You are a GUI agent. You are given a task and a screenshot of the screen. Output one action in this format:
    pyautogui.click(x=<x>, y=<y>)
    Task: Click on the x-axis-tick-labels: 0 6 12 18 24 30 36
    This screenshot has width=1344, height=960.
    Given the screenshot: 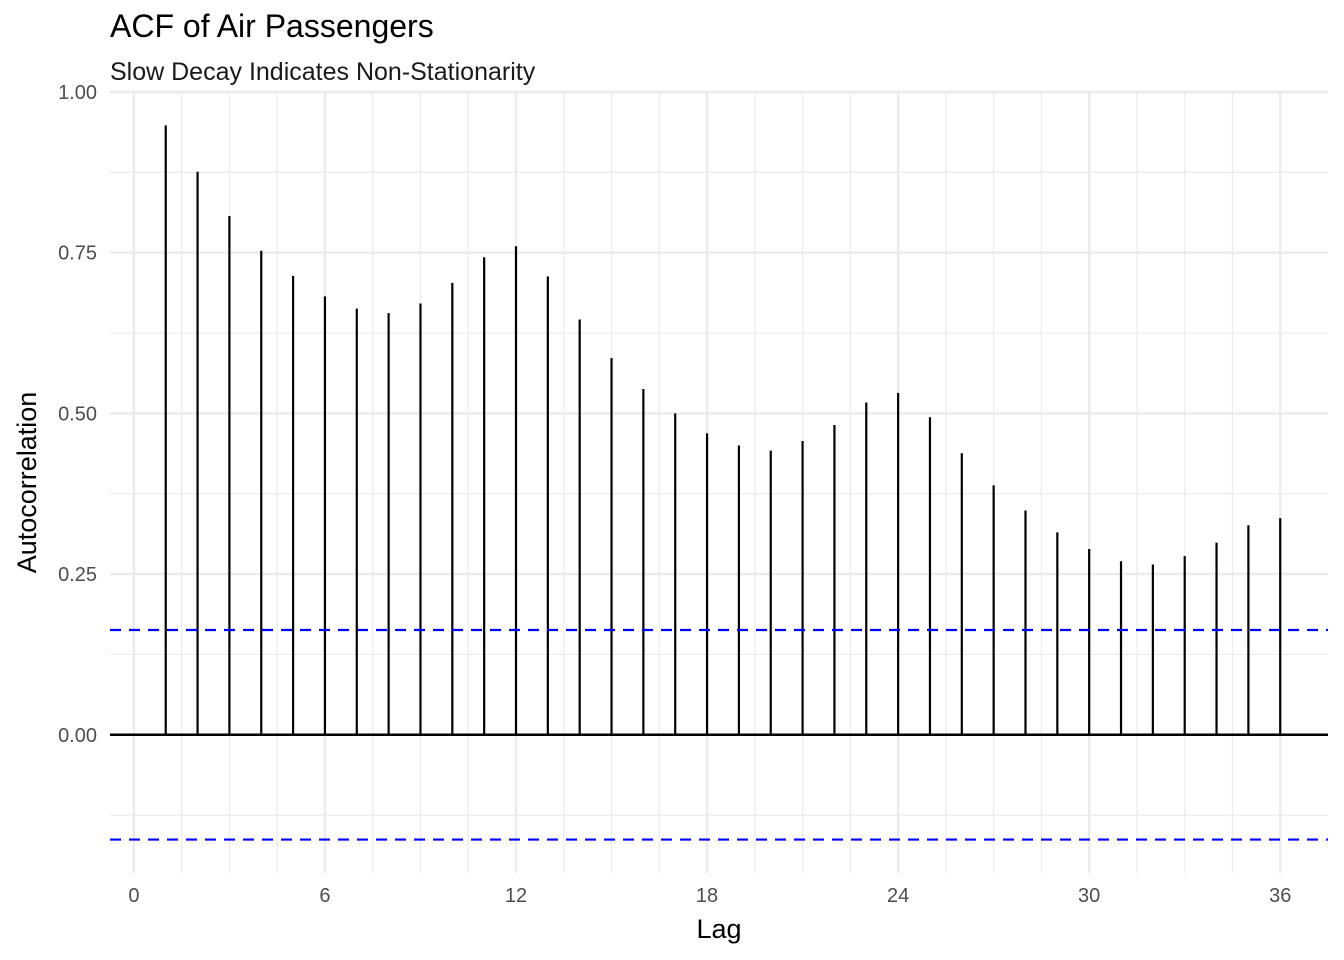 What is the action you would take?
    pyautogui.click(x=709, y=896)
    